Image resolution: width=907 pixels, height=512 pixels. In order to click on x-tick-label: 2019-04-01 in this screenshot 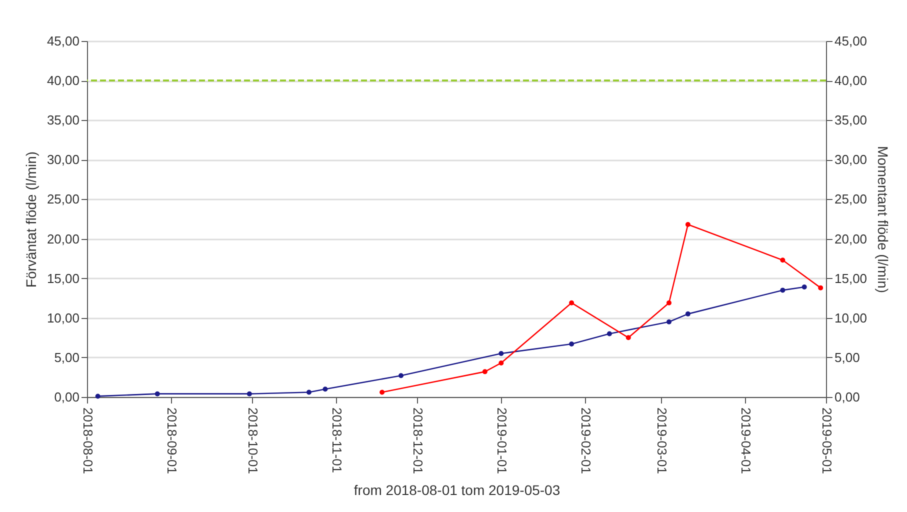, I will do `click(746, 441)`.